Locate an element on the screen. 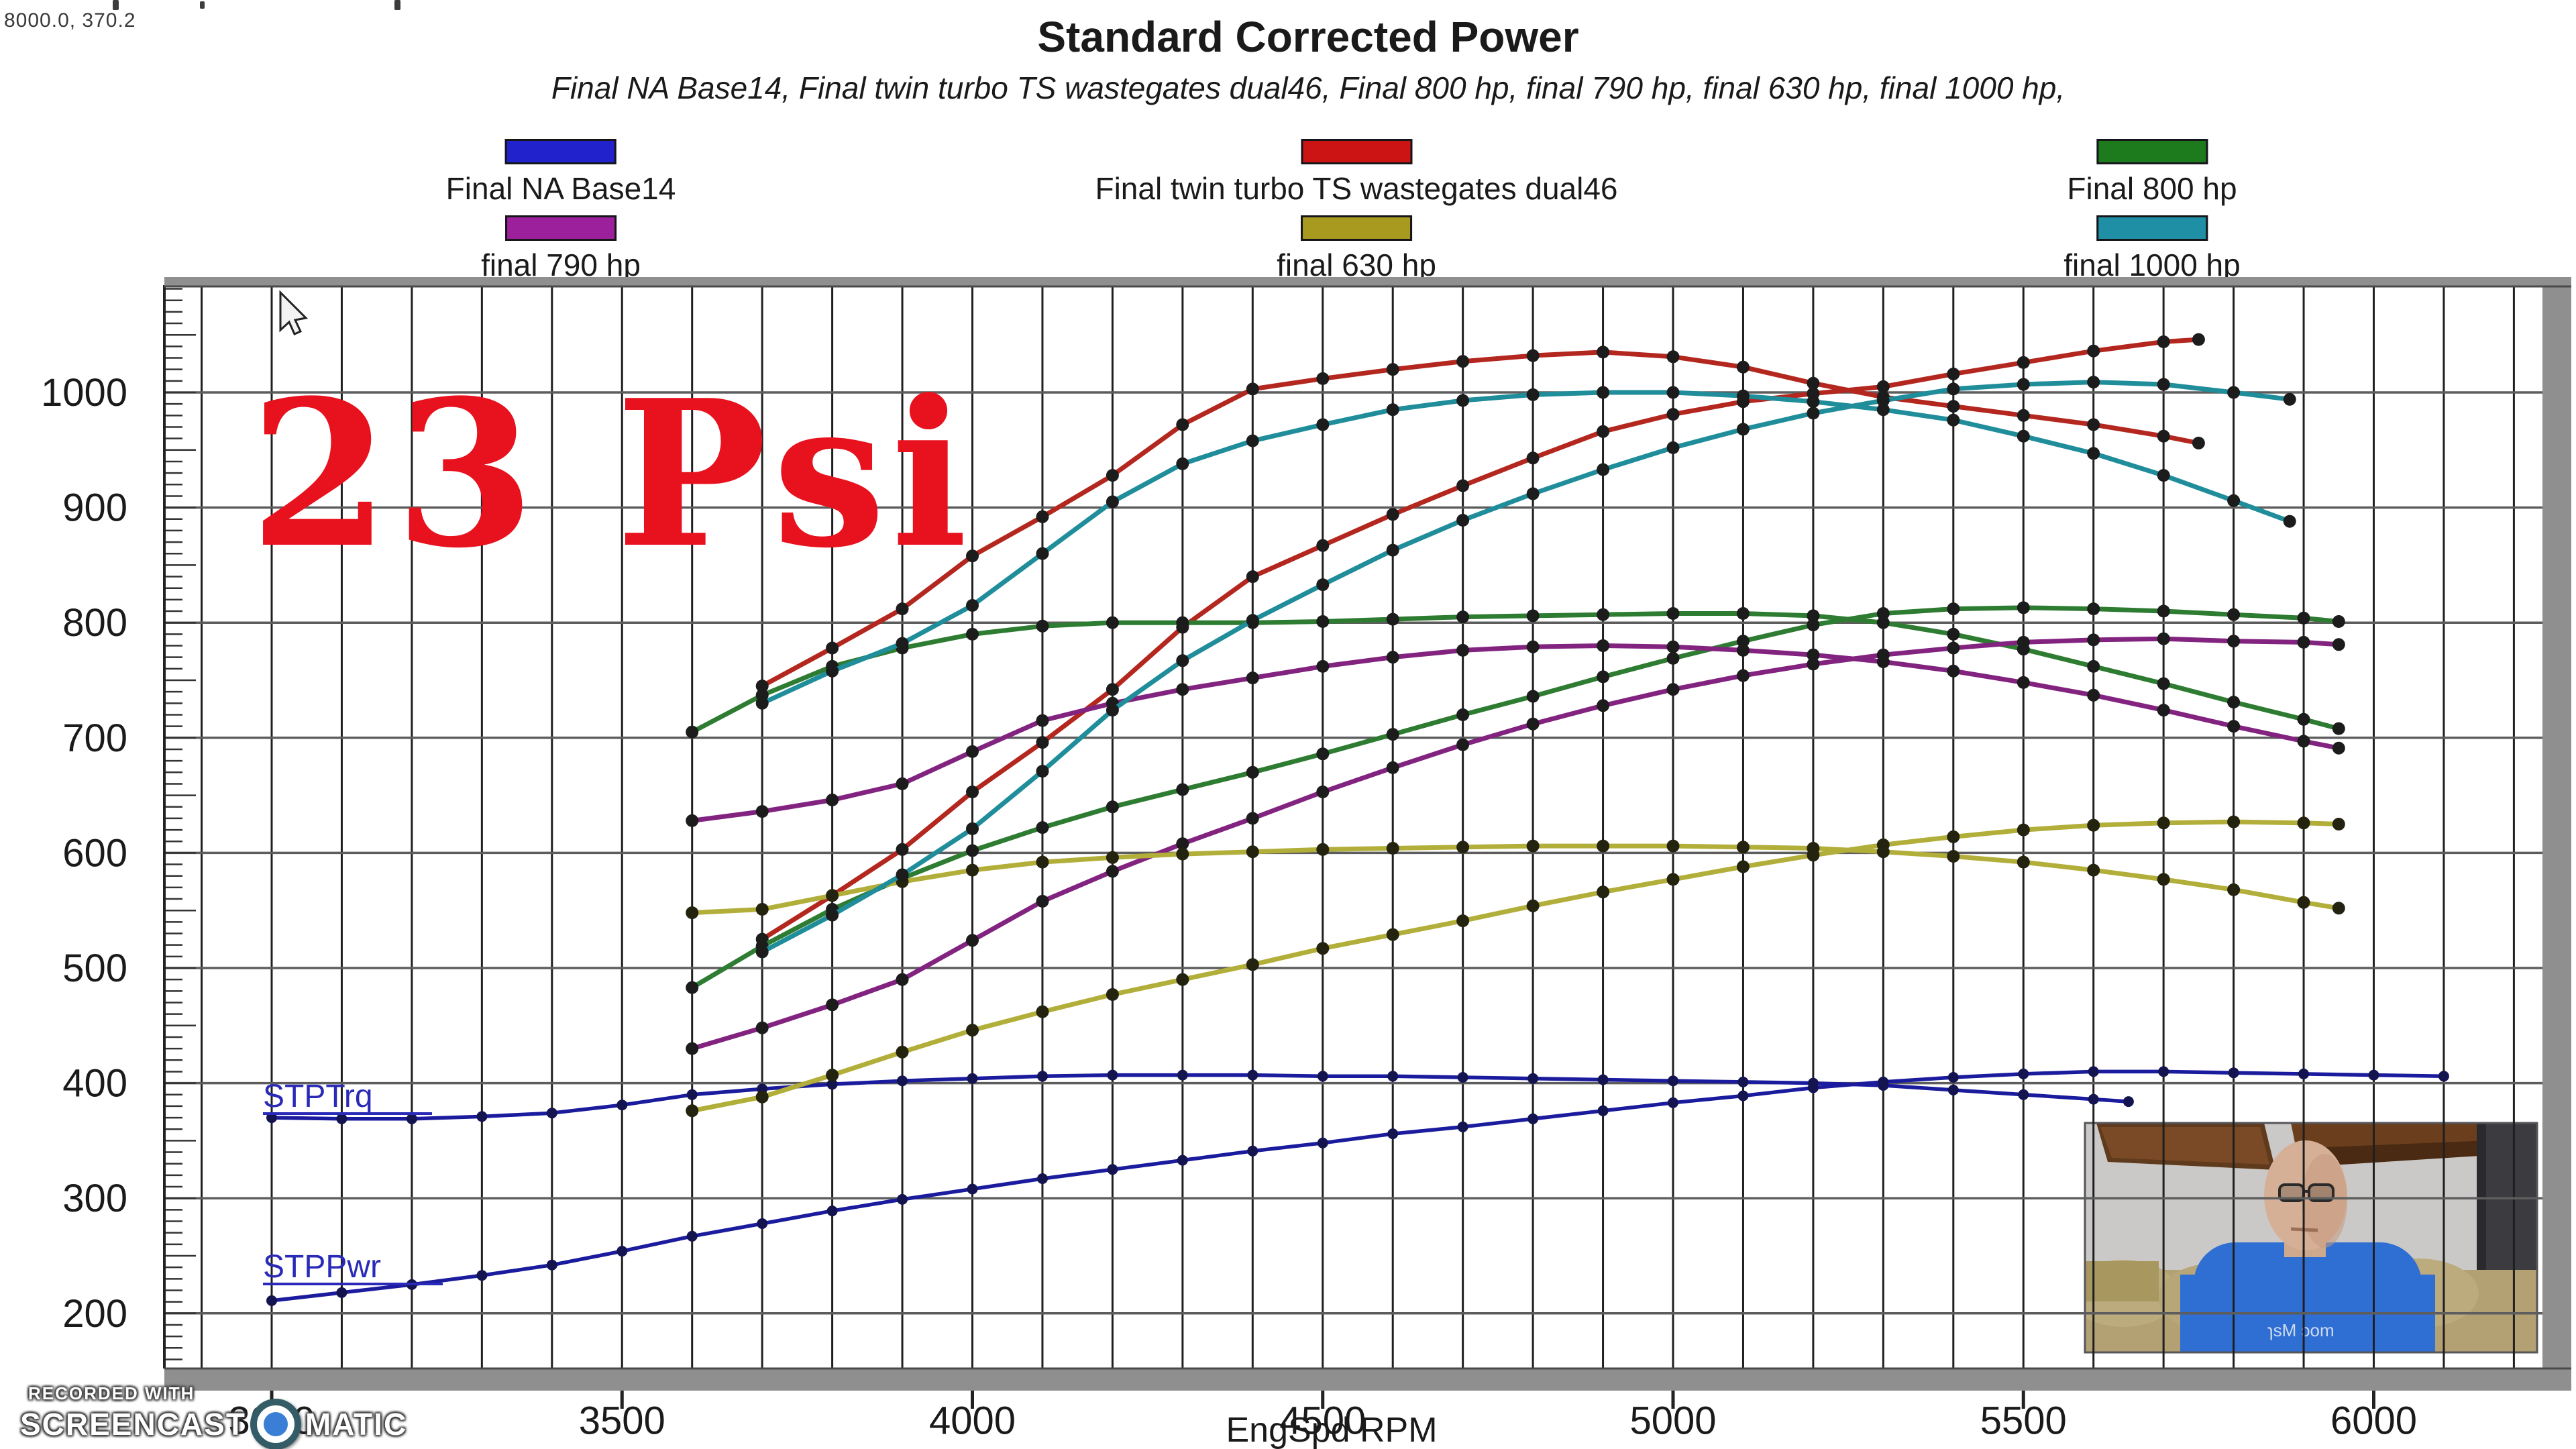  cursor-position-readout: 8000.0, 370.2 is located at coordinates (70, 20).